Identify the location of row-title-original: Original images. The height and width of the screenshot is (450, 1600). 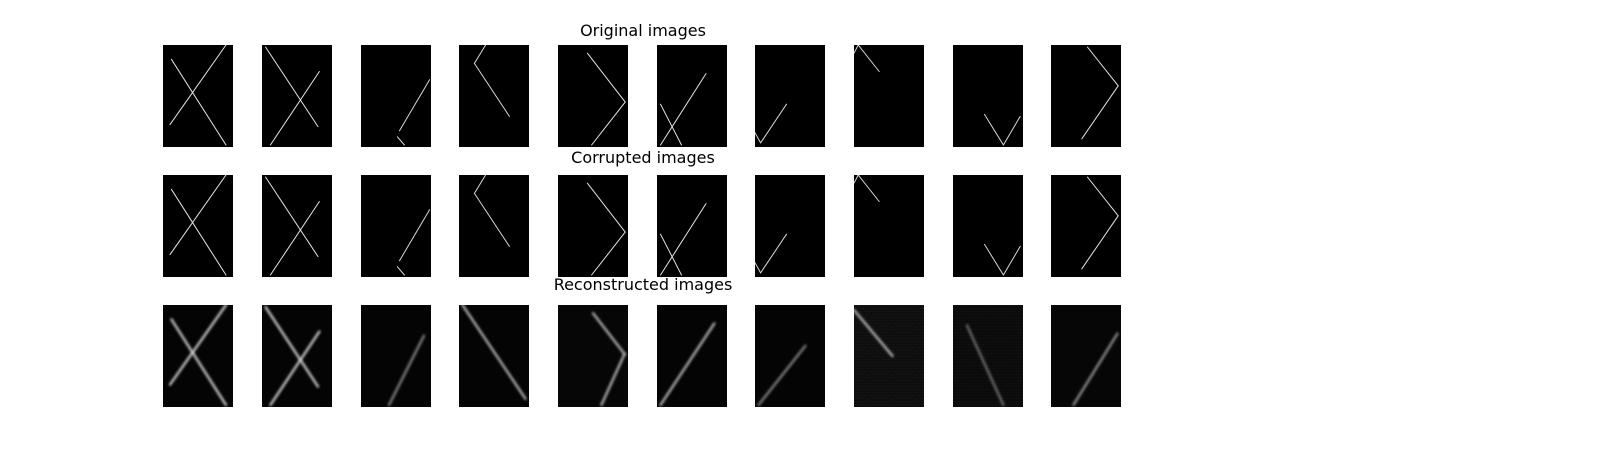
(643, 30).